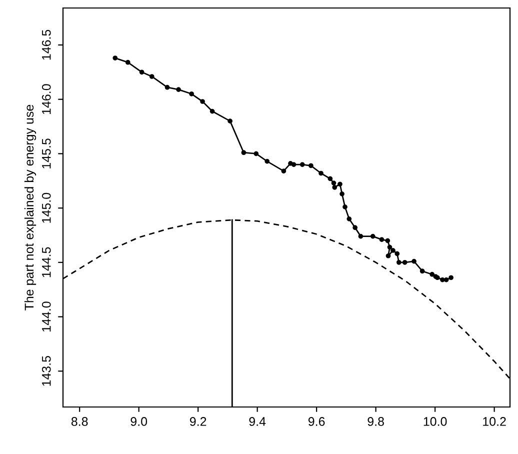 The width and height of the screenshot is (518, 454). Describe the element at coordinates (46, 317) in the screenshot. I see `y-tick-label: 144.0` at that location.